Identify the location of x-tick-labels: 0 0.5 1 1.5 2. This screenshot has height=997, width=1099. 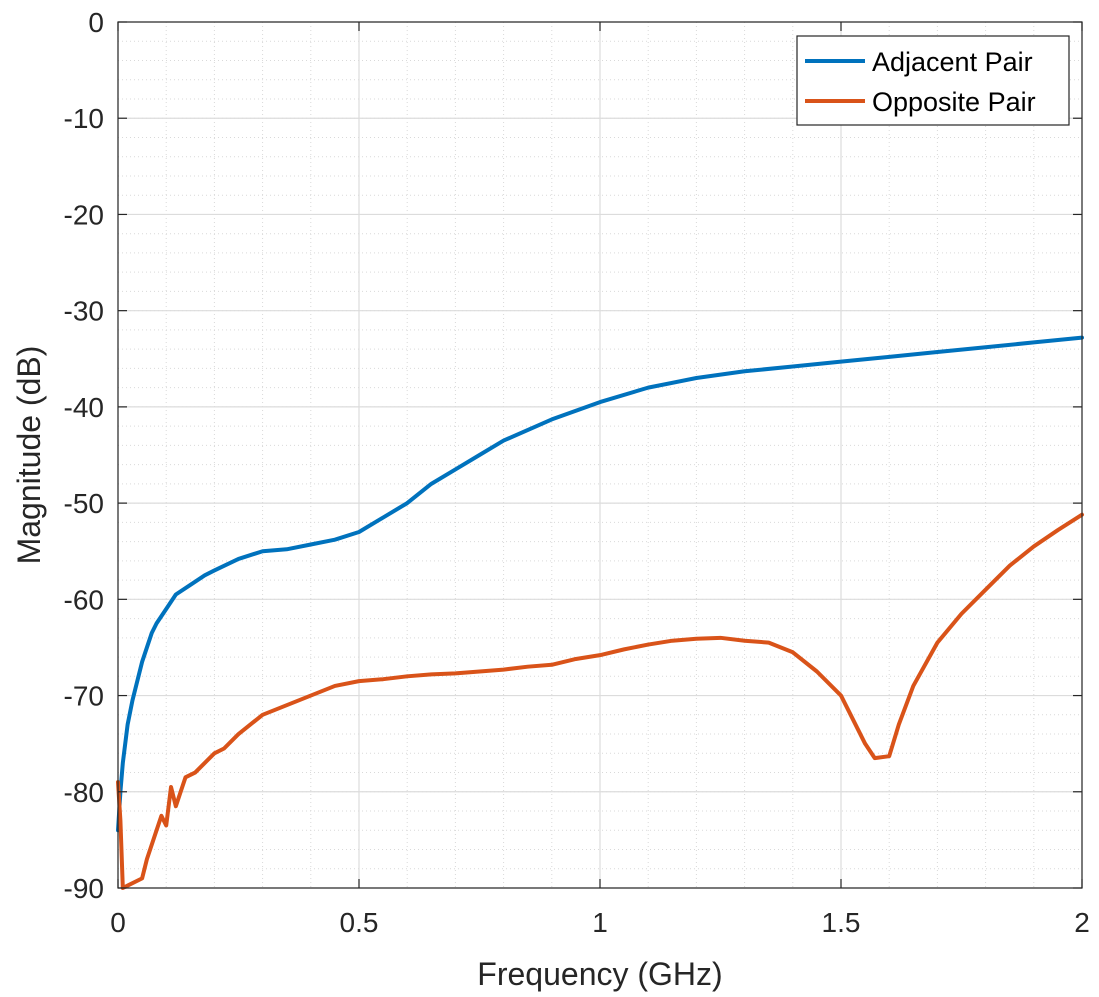
(600, 922).